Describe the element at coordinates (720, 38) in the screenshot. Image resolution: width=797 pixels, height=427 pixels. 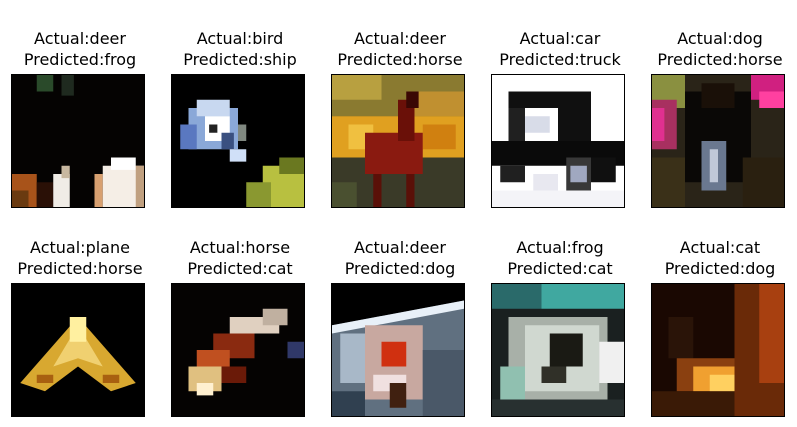
I see `actual-label: Actual:dog` at that location.